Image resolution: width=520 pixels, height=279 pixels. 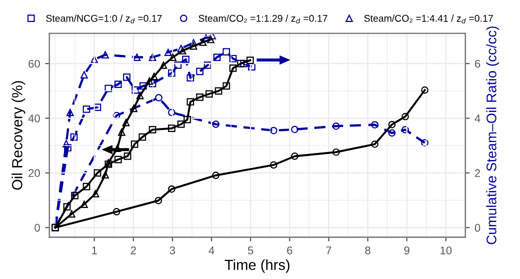 I want to click on legend-label: Steam/NCG=1:0 / z$_{d}$ =0.17, so click(x=104, y=19).